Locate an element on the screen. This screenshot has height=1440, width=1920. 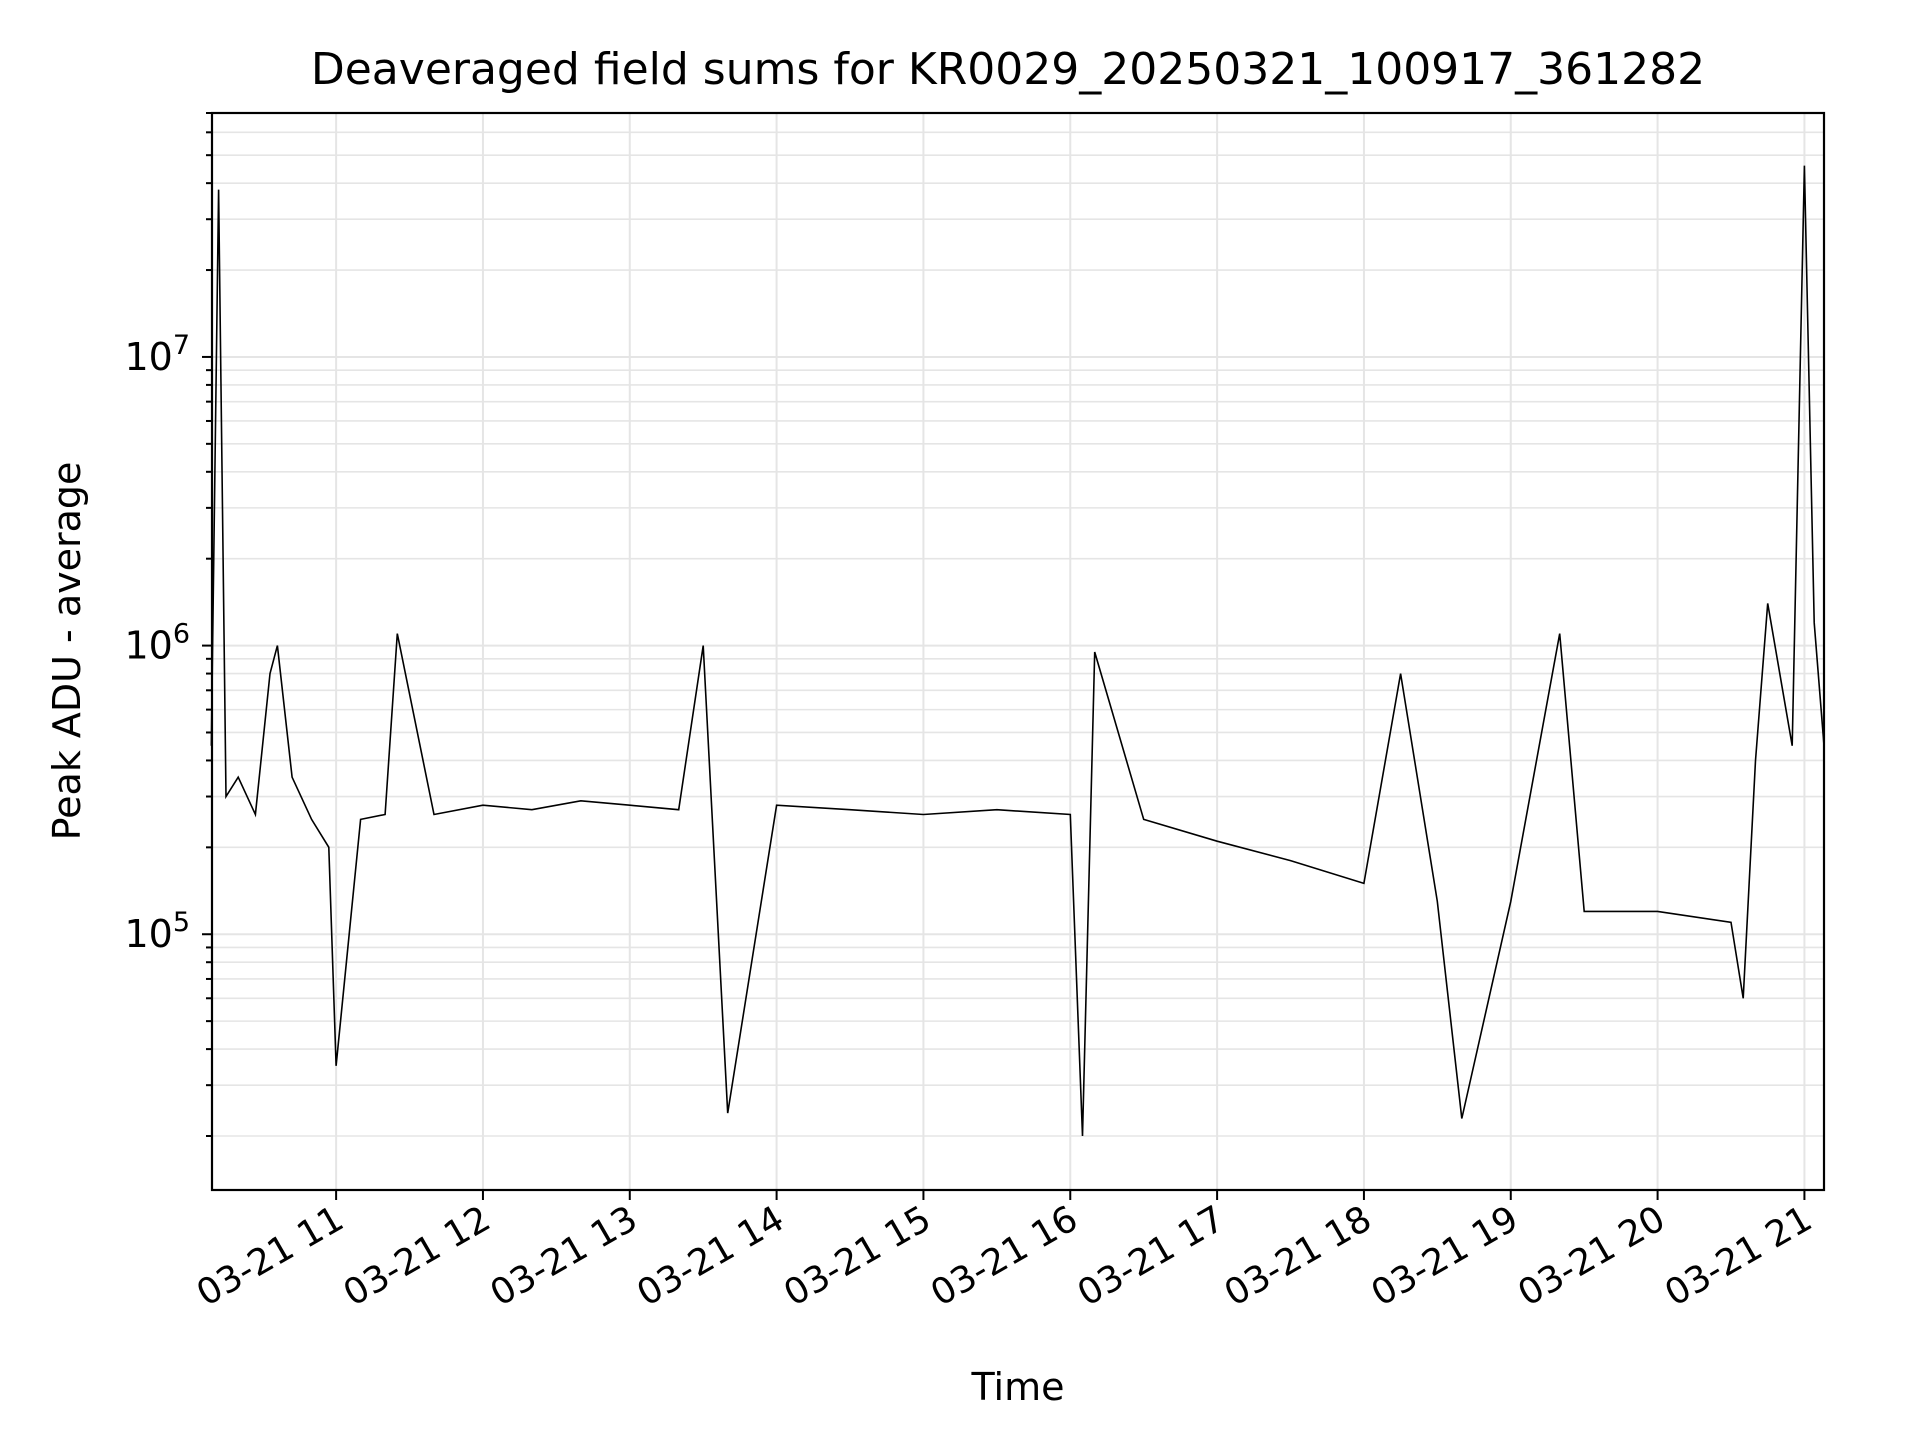
y-tick-label: 106 is located at coordinates (157, 643).